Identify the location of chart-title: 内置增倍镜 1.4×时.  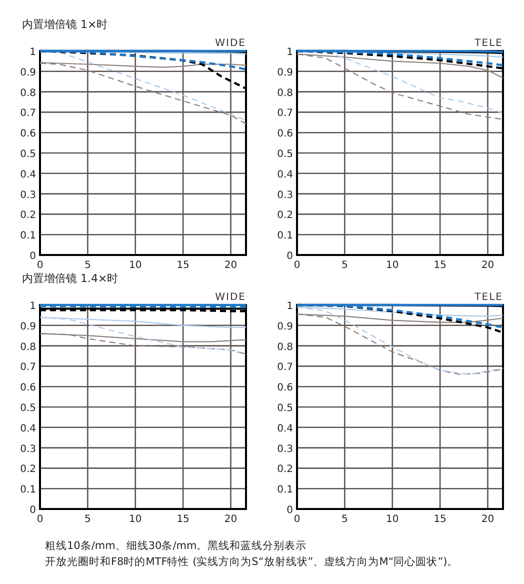
(70, 278).